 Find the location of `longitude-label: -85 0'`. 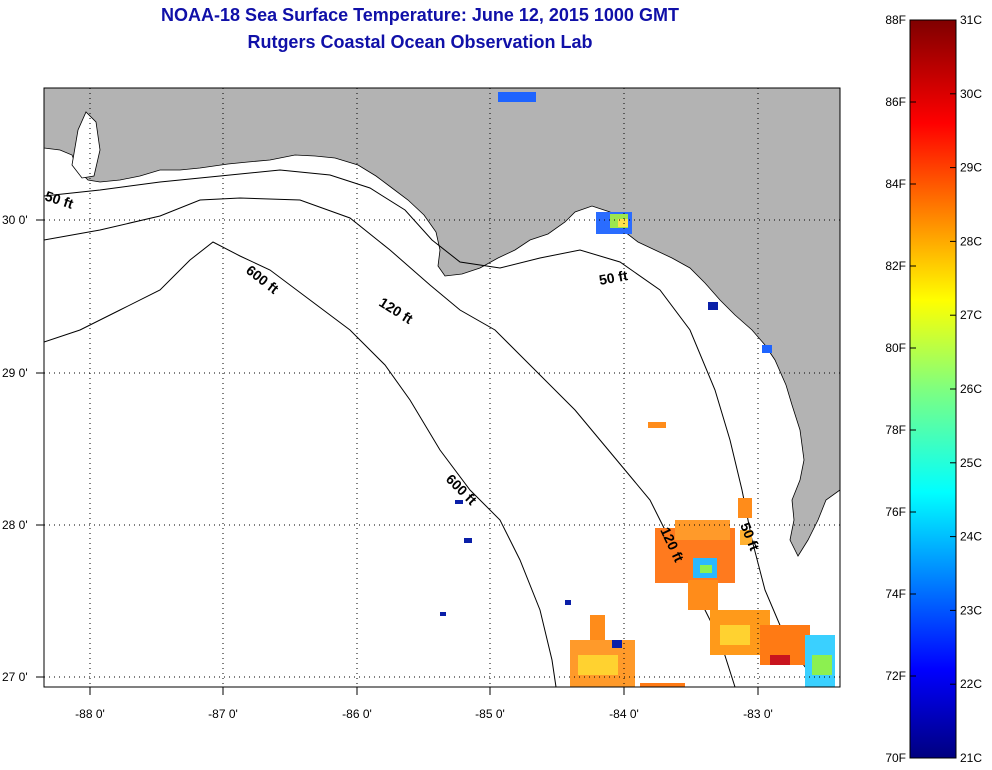

longitude-label: -85 0' is located at coordinates (490, 714).